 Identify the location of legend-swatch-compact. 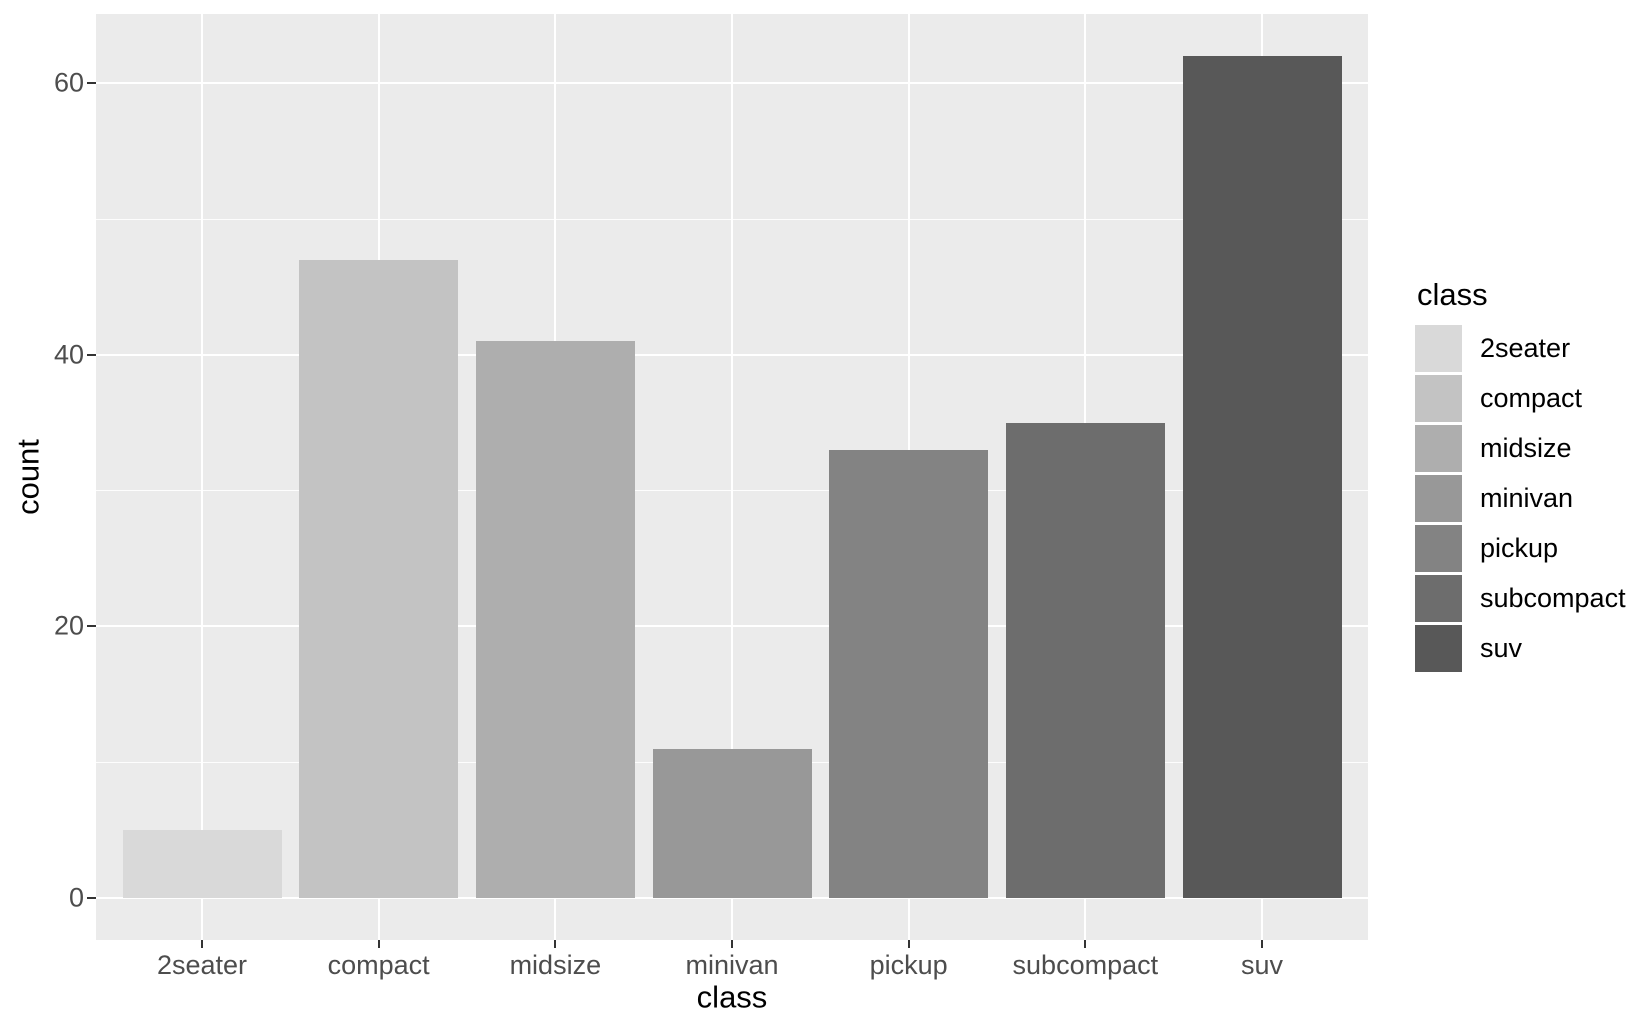
(1438, 398).